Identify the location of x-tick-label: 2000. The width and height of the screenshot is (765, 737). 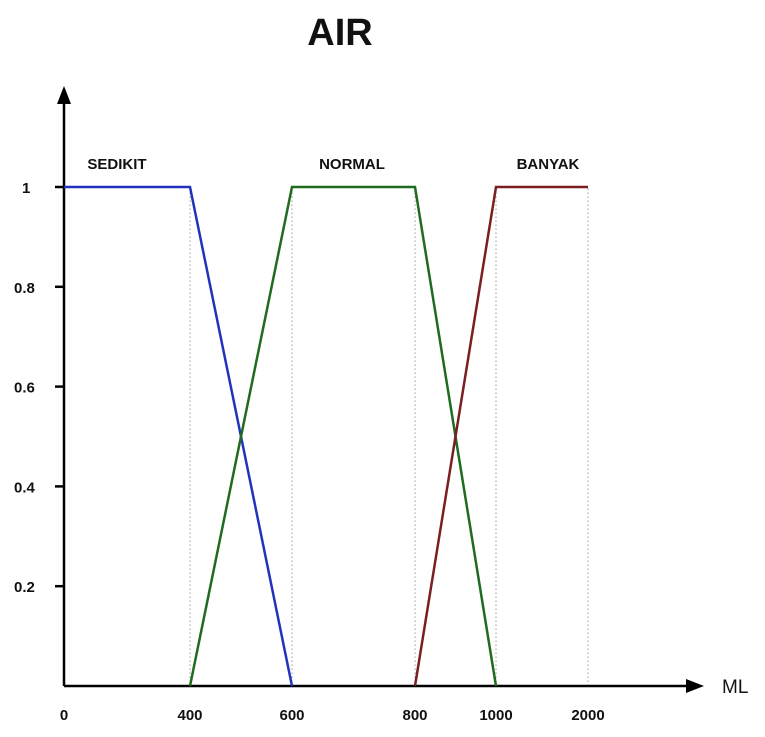
(587, 715).